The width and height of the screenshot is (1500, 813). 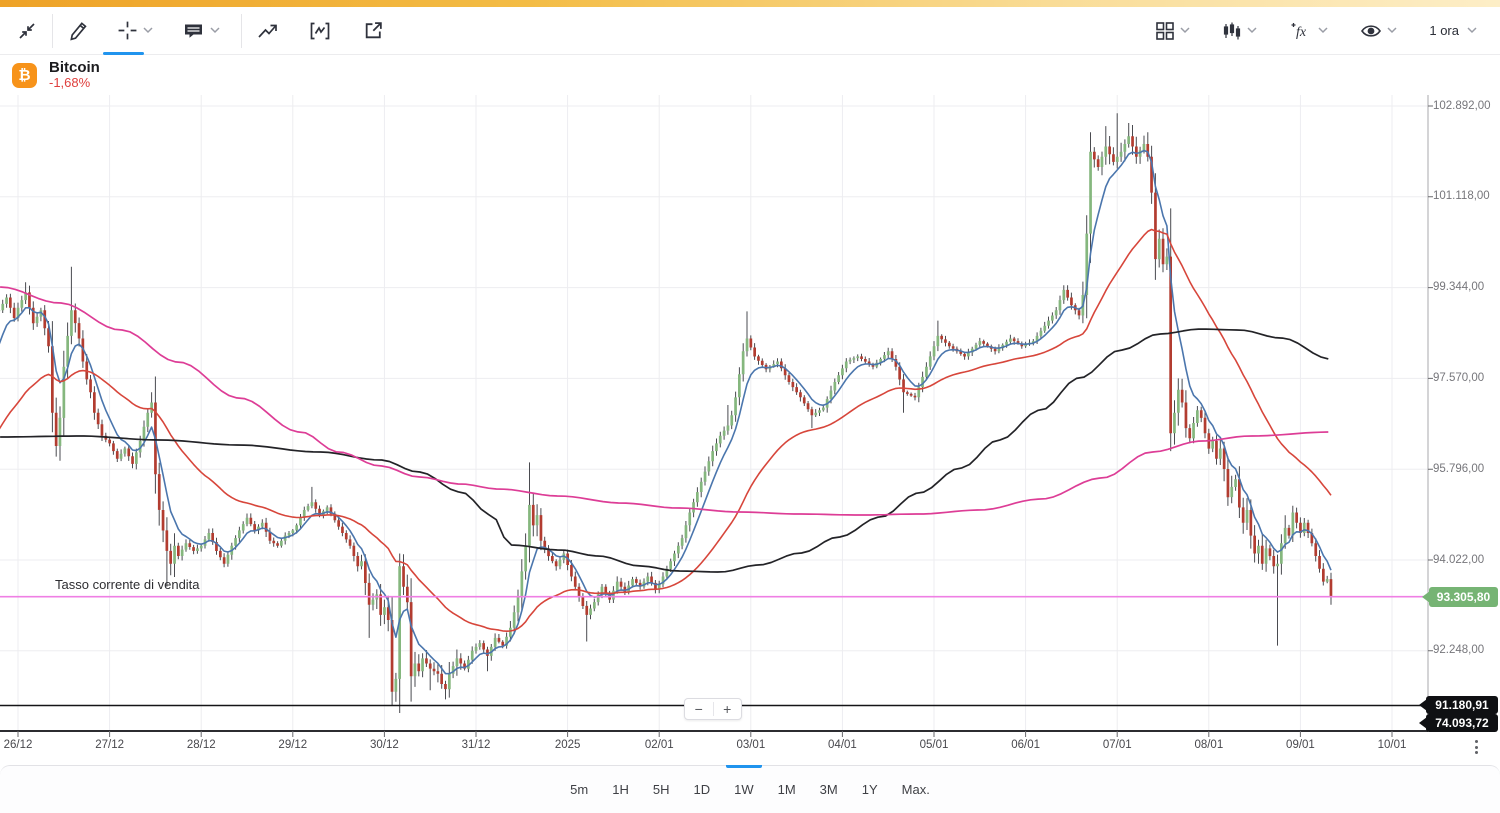 I want to click on visibility-button, so click(x=1378, y=31).